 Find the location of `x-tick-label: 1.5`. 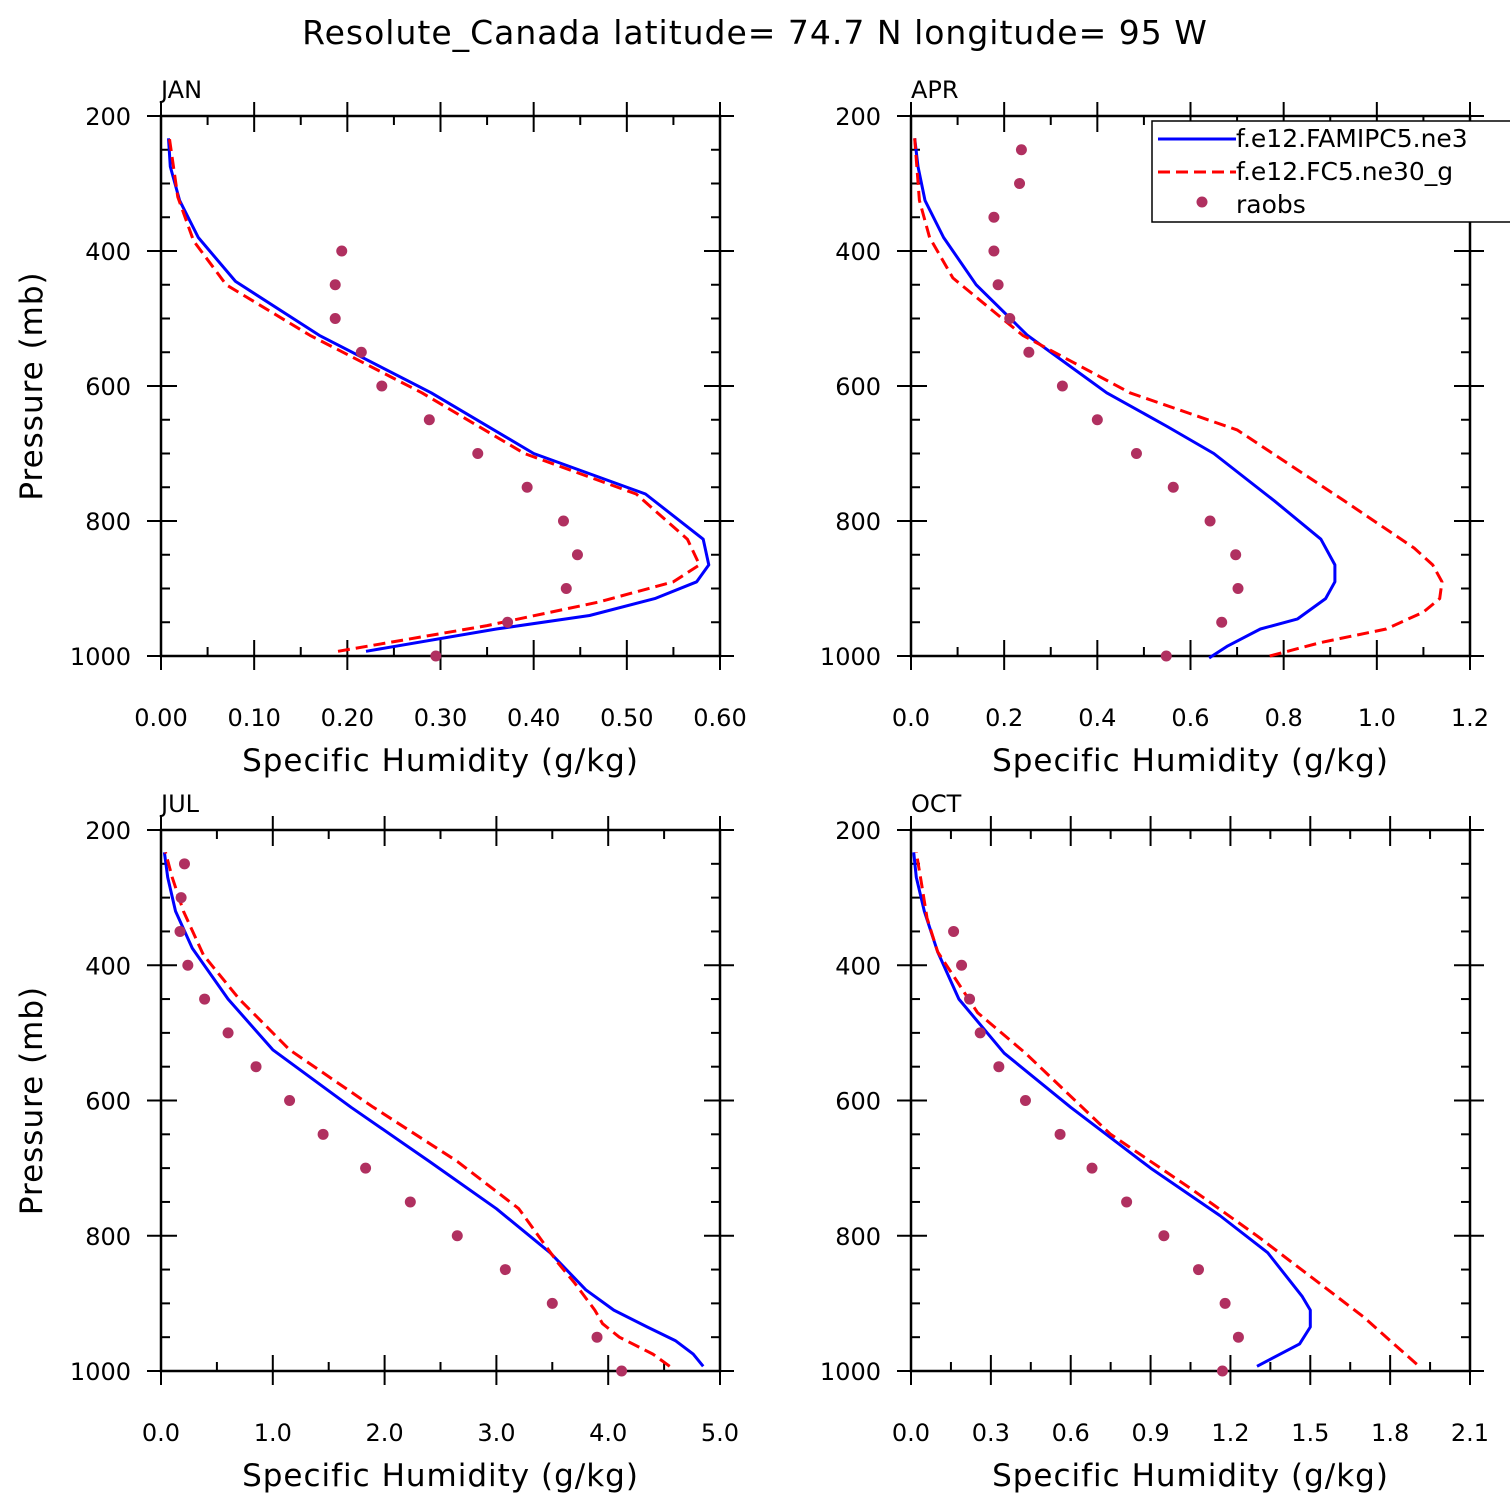

x-tick-label: 1.5 is located at coordinates (1310, 1433).